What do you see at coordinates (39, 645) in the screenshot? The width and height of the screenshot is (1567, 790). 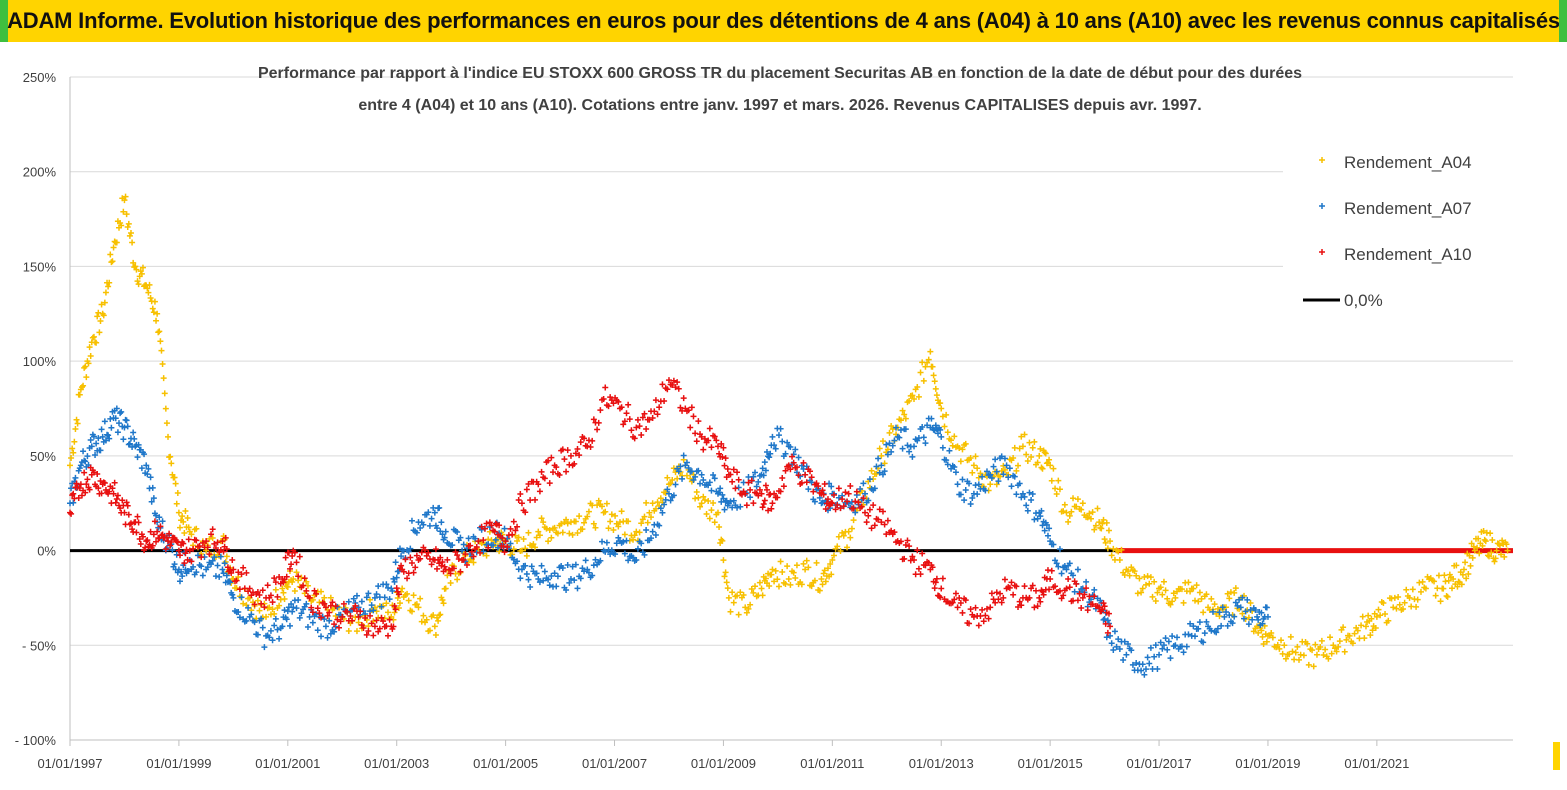 I see `y-tick-label: - 50%` at bounding box center [39, 645].